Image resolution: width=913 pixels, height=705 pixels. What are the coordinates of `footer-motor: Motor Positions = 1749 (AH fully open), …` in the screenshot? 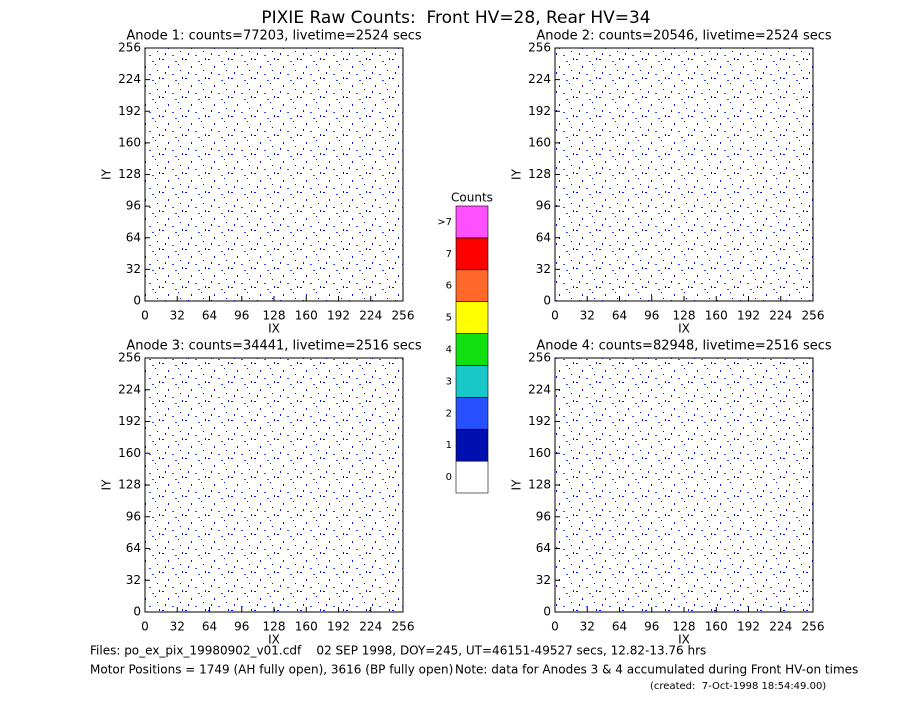 It's located at (271, 670).